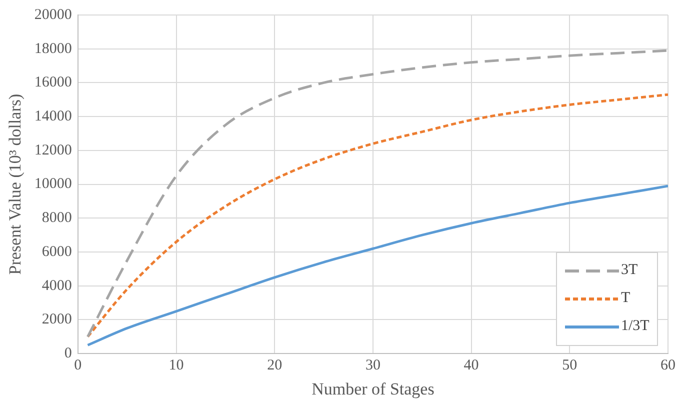  What do you see at coordinates (629, 271) in the screenshot?
I see `legend-label: 3T` at bounding box center [629, 271].